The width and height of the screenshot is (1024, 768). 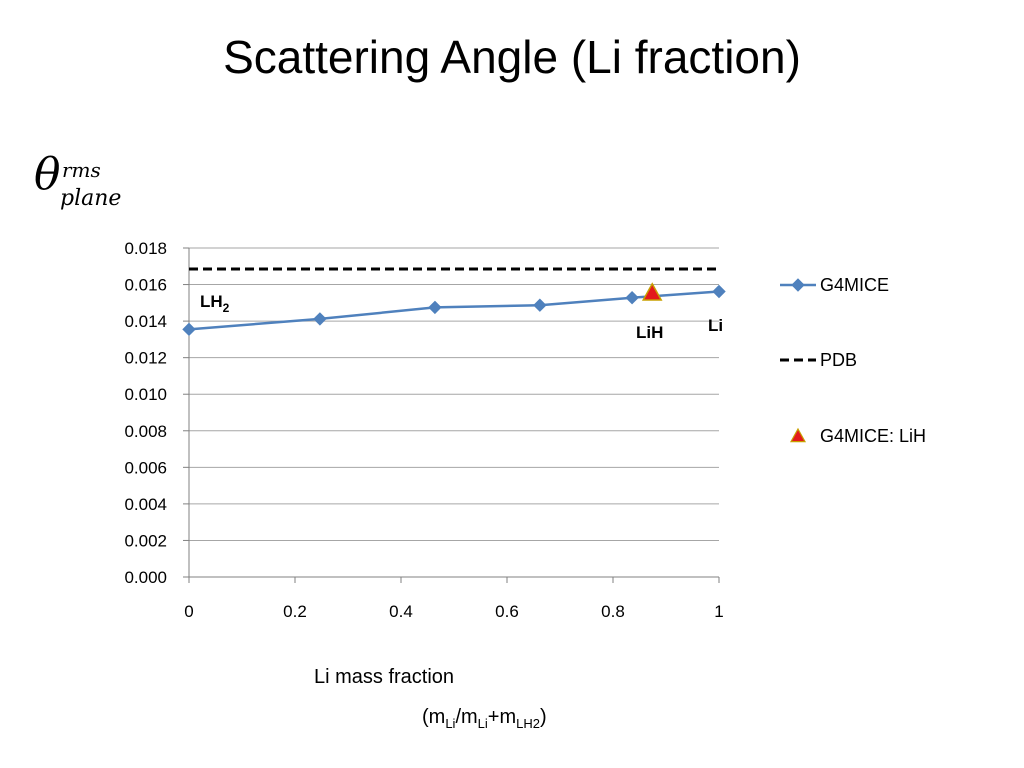 What do you see at coordinates (798, 285) in the screenshot?
I see `legend-marker-g4mice` at bounding box center [798, 285].